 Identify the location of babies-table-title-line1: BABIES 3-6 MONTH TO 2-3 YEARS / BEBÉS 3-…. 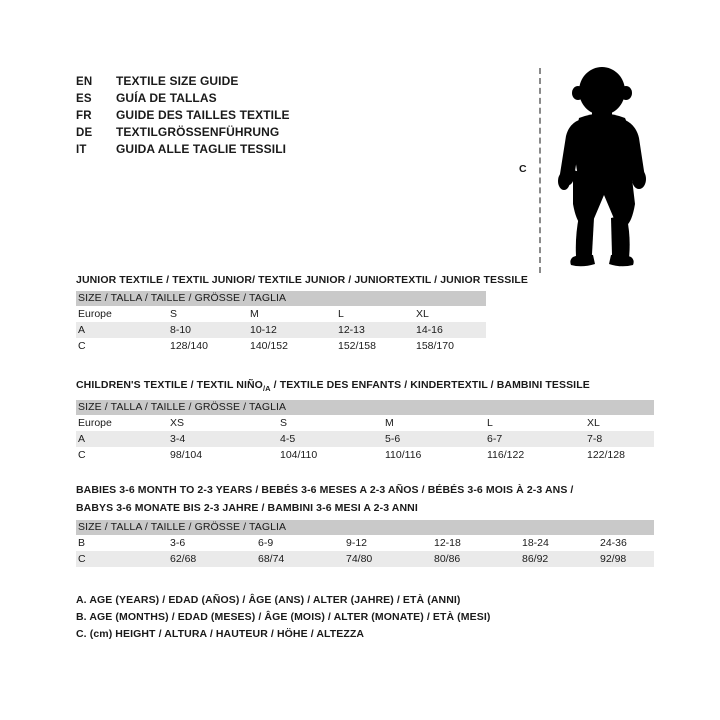
(325, 490).